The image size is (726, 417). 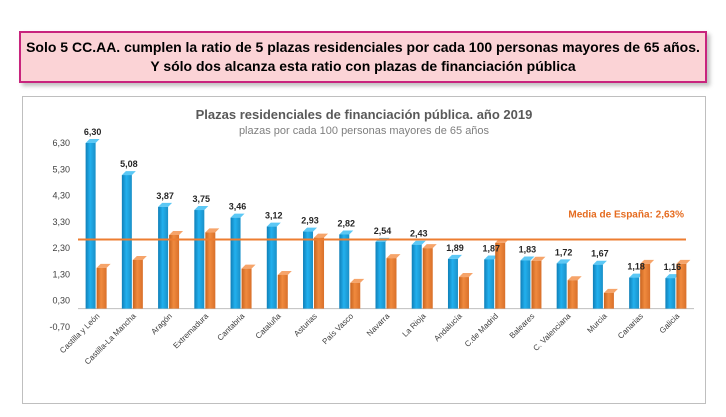 What do you see at coordinates (491, 248) in the screenshot?
I see `data-label: 1,87` at bounding box center [491, 248].